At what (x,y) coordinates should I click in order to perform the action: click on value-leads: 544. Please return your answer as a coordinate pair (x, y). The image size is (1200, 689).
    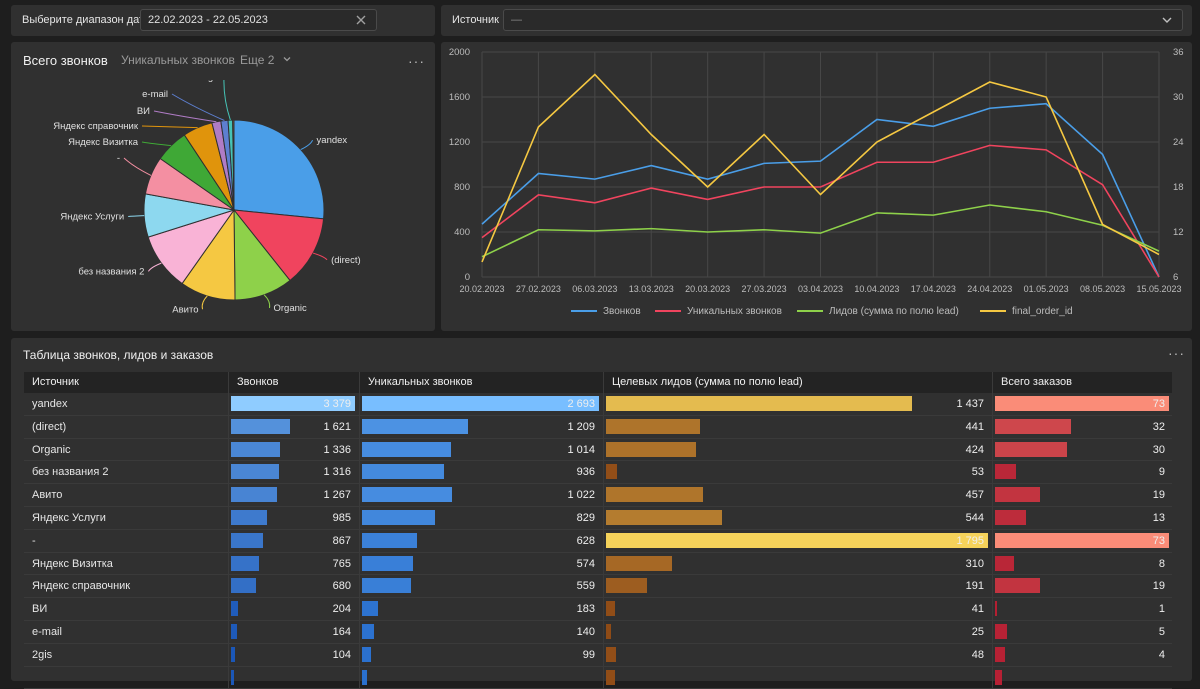
    Looking at the image, I should click on (974, 517).